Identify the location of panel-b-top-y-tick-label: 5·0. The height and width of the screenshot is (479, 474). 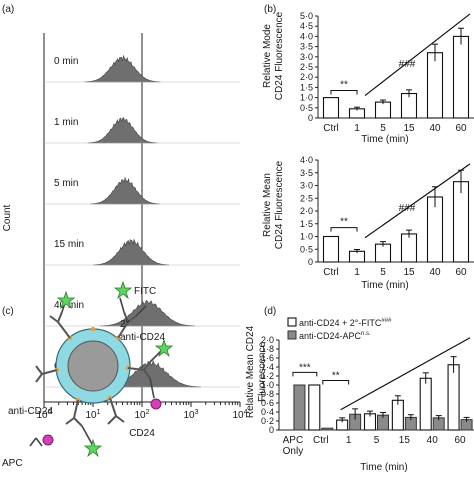
(306, 16).